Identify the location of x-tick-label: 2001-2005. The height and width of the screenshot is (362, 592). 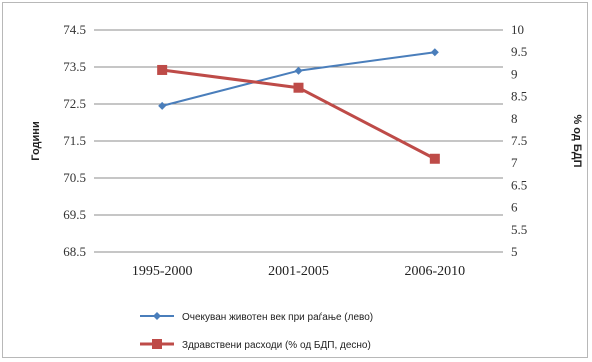
(298, 271).